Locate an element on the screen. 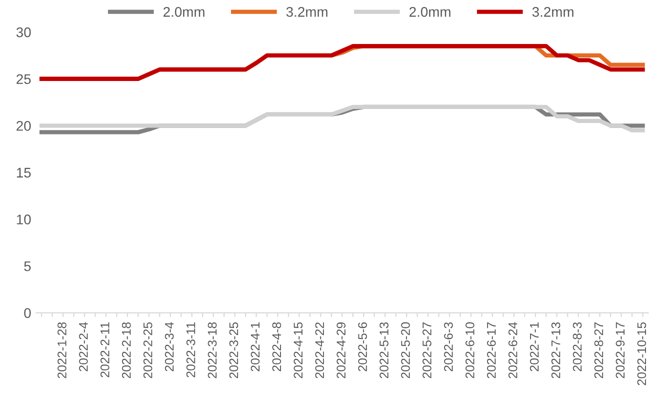 This screenshot has height=401, width=658. x-tick-label: 2022-6-24 is located at coordinates (513, 350).